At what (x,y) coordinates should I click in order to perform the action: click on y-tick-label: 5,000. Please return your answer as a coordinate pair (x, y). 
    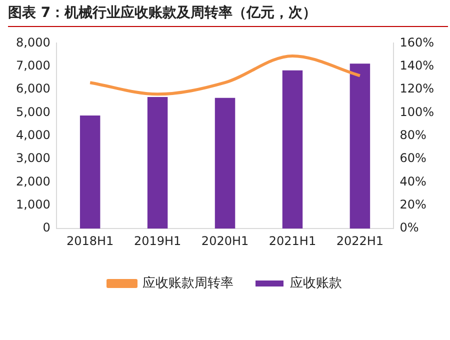
    Looking at the image, I should click on (33, 111).